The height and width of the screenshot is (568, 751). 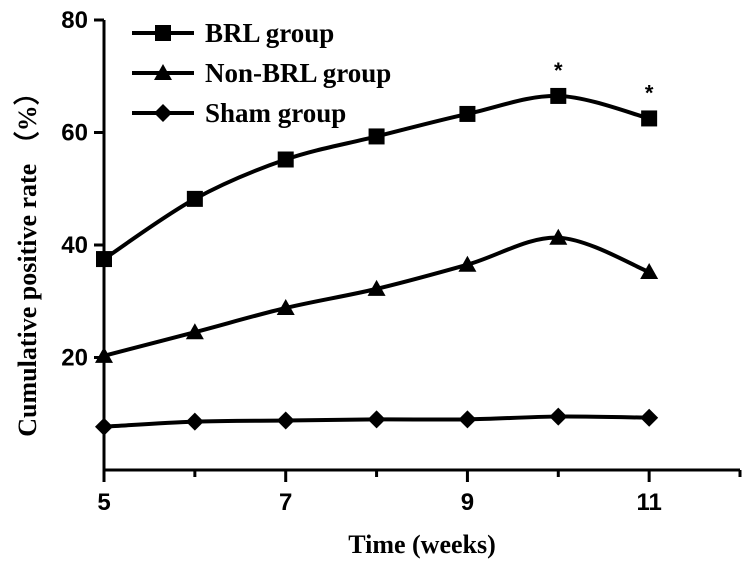 What do you see at coordinates (285, 502) in the screenshot?
I see `x-tick-label: 7` at bounding box center [285, 502].